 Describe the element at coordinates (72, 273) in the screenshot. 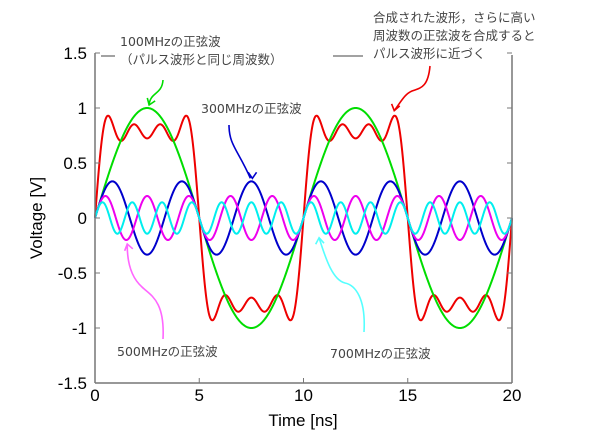

I see `y-tick-label: -0.5` at that location.